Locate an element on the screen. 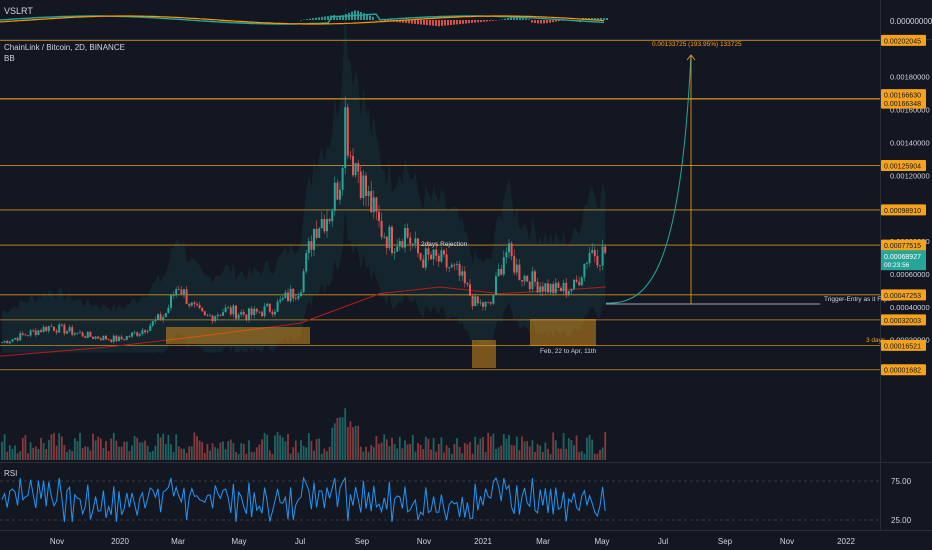 The image size is (932, 550). bottom-zone is located at coordinates (484, 354).